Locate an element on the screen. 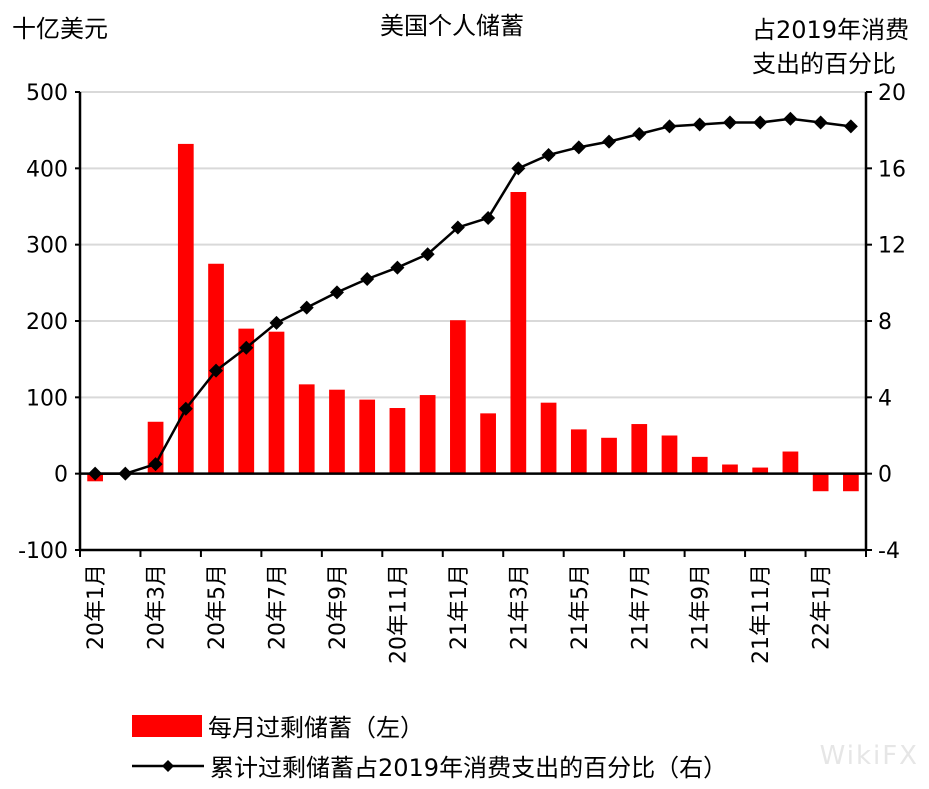 The height and width of the screenshot is (789, 929). left-tick-label: 500 is located at coordinates (47, 93).